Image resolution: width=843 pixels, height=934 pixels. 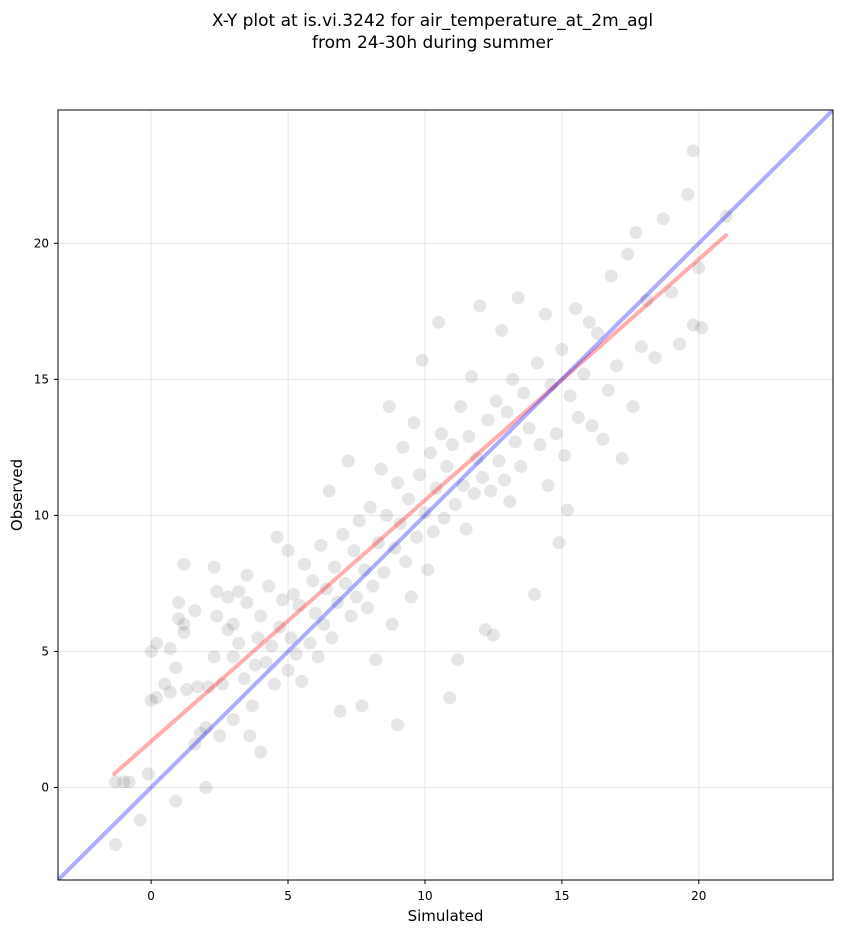 I want to click on x-tick-label: 5, so click(x=288, y=896).